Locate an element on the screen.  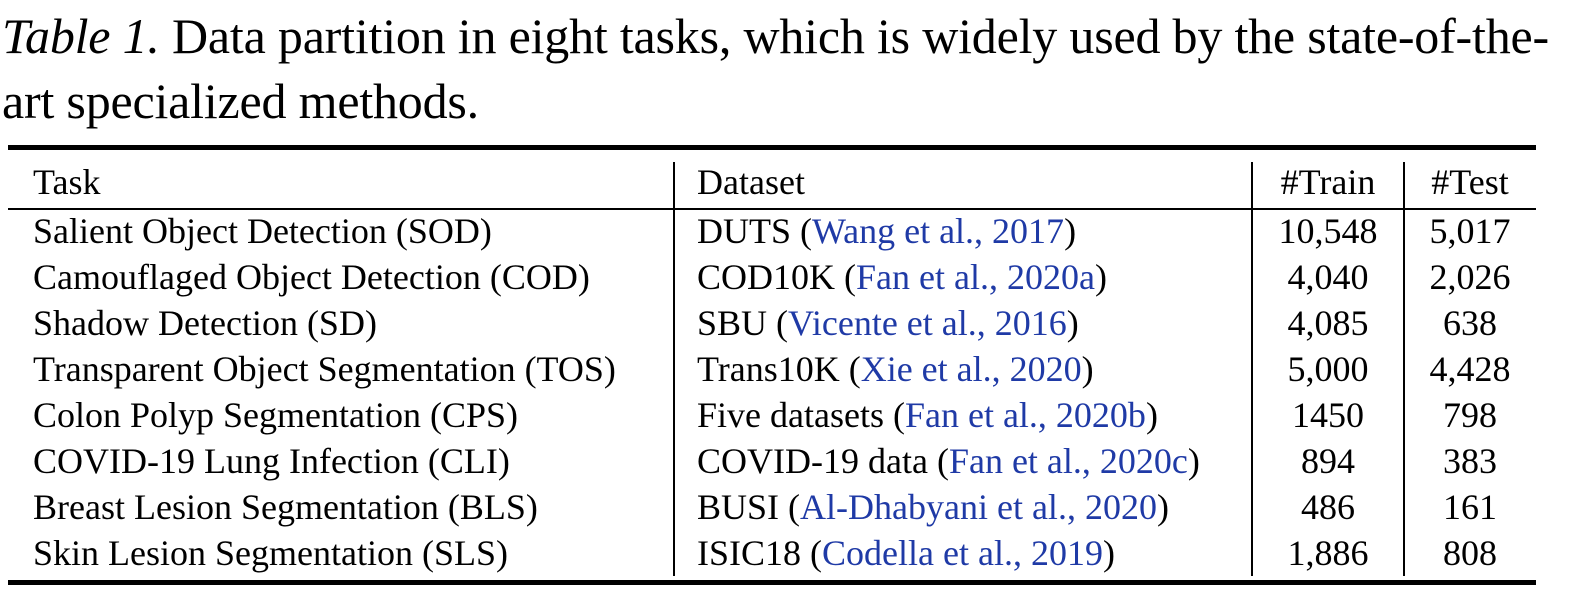
citation-link: Codella et al., 2019 is located at coordinates (962, 553).